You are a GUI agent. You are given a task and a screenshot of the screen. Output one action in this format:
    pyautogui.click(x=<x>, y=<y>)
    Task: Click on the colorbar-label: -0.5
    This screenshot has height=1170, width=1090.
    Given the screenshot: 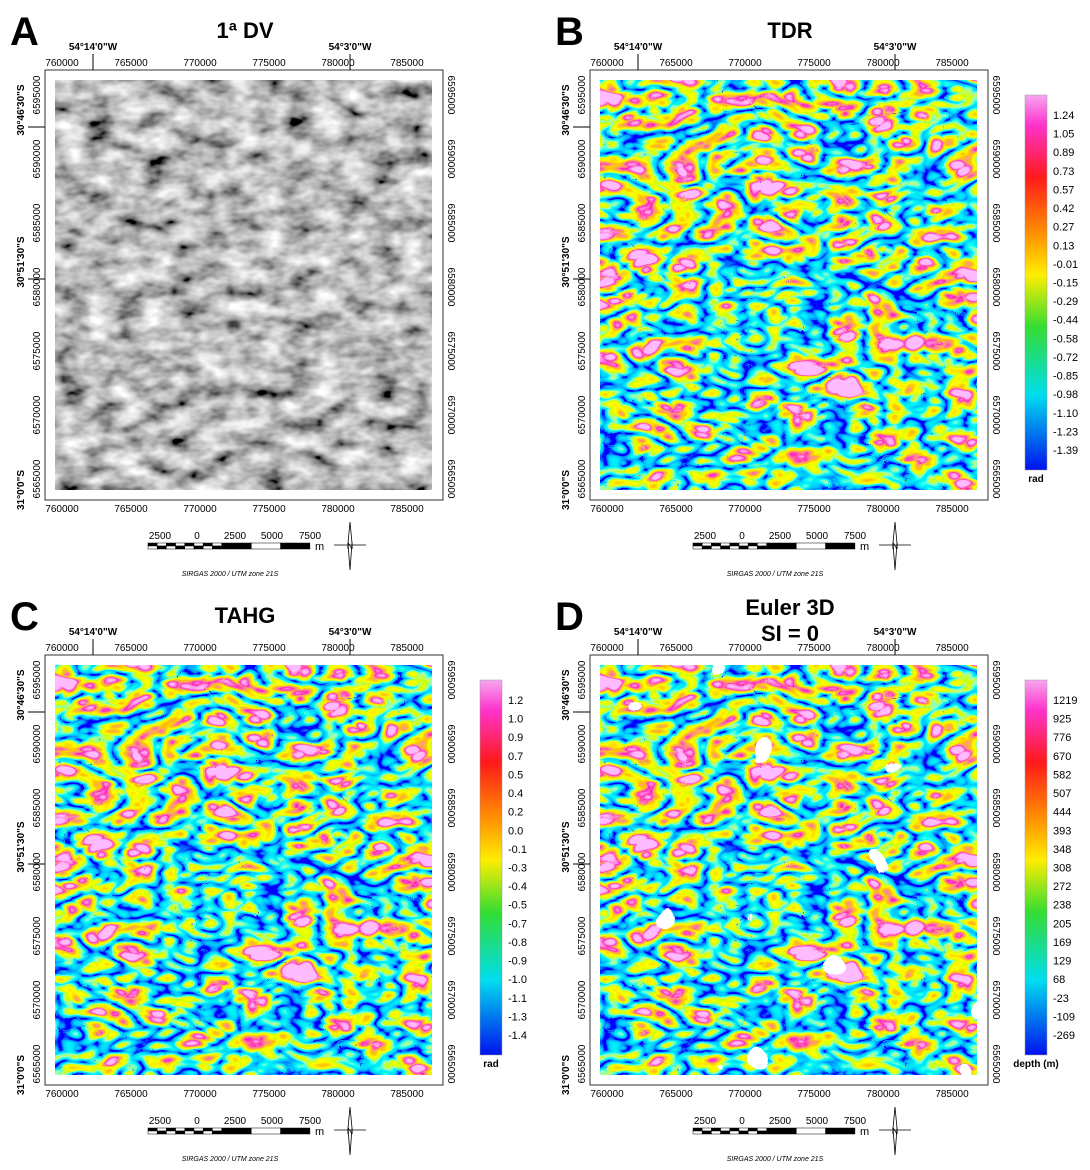 What is the action you would take?
    pyautogui.click(x=517, y=906)
    